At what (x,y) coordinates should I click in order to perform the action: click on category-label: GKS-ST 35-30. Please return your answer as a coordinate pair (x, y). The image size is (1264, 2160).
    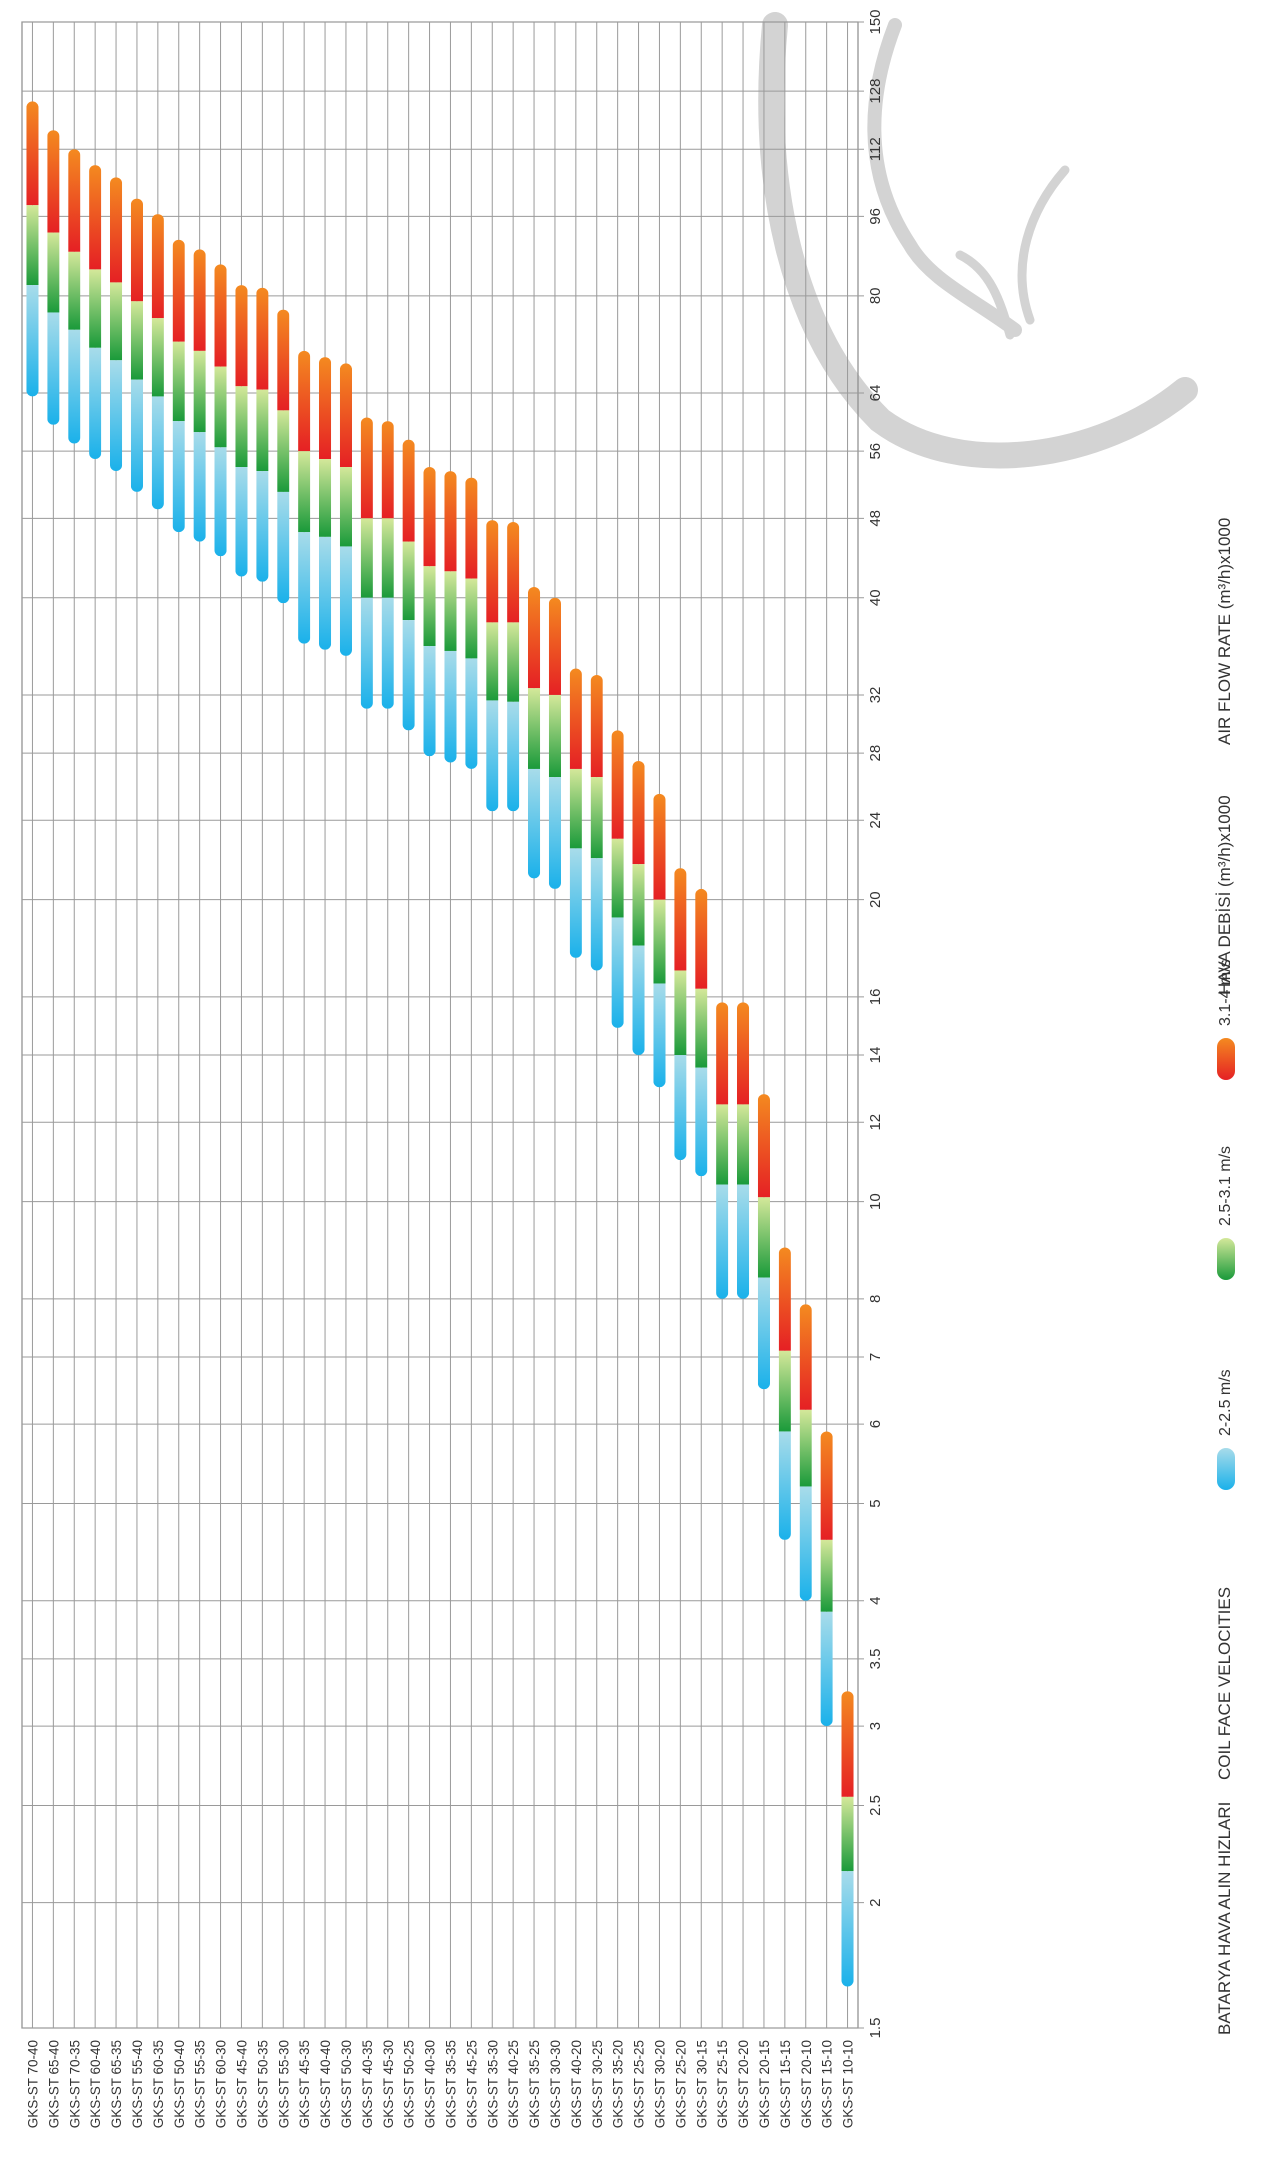
    Looking at the image, I should click on (492, 2084).